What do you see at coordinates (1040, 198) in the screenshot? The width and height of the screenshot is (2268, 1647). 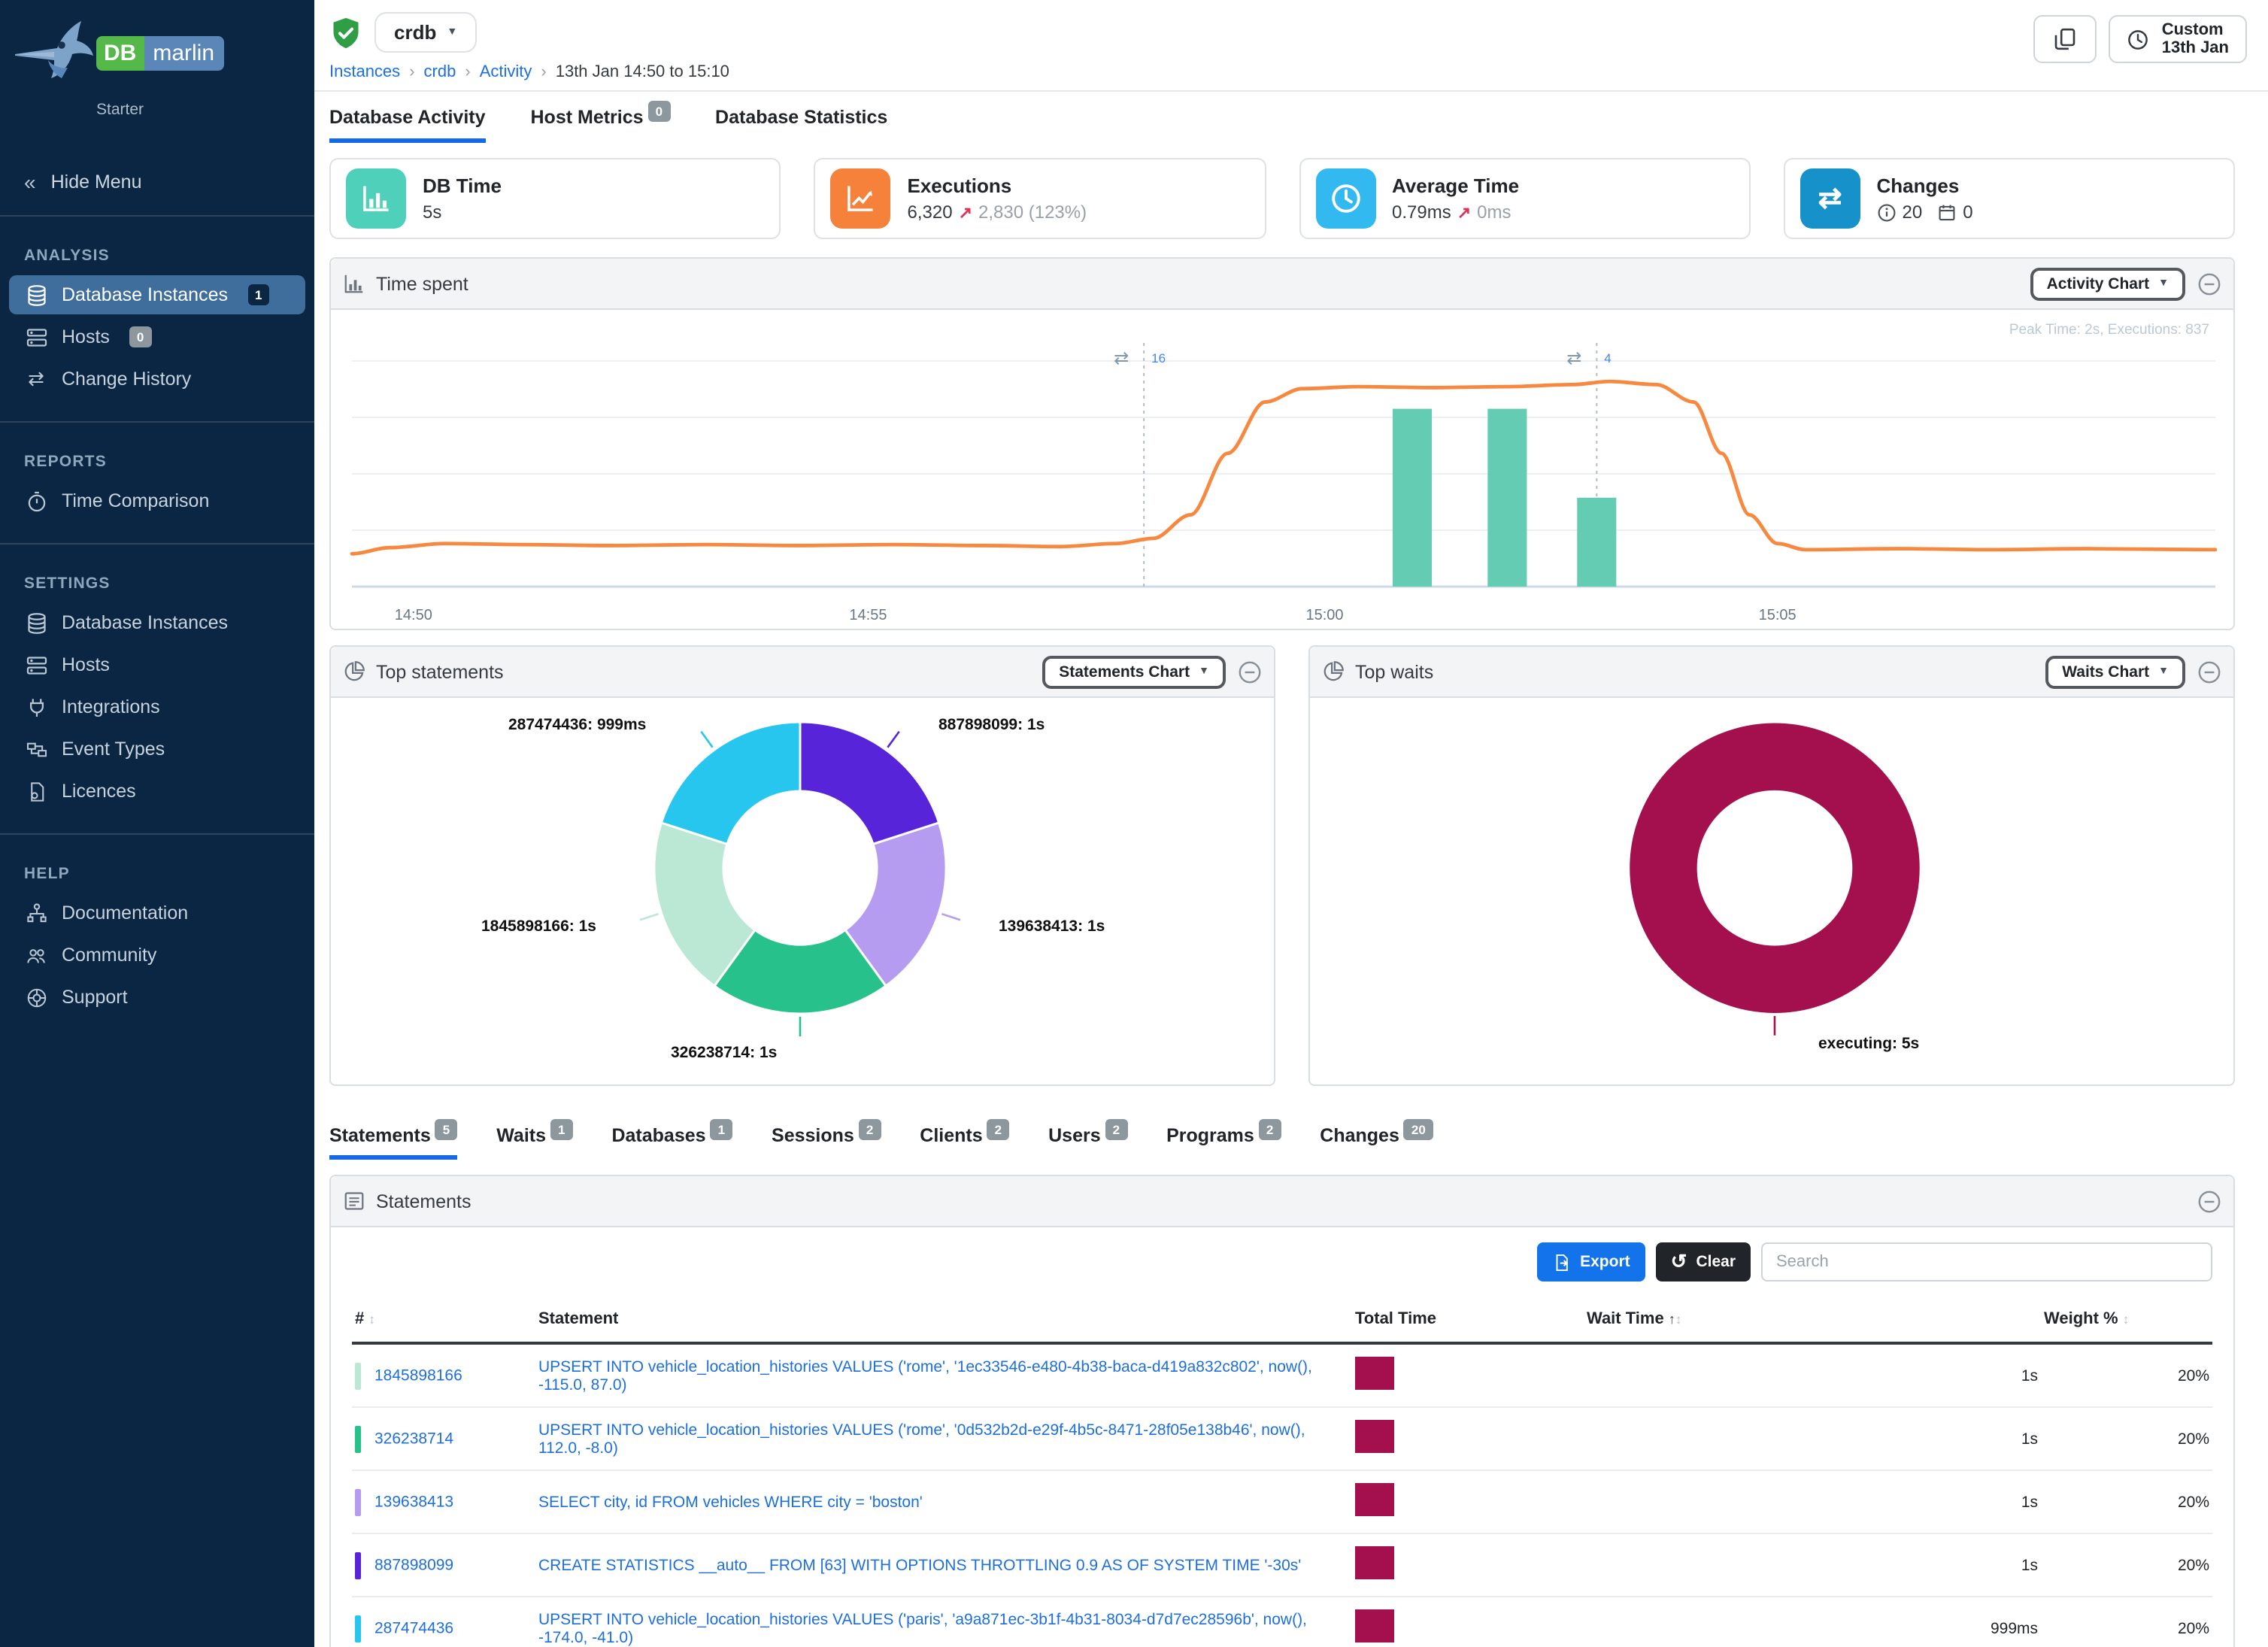 I see `card-executions: Executions 6,320 ↗ 2,830 (123%)` at bounding box center [1040, 198].